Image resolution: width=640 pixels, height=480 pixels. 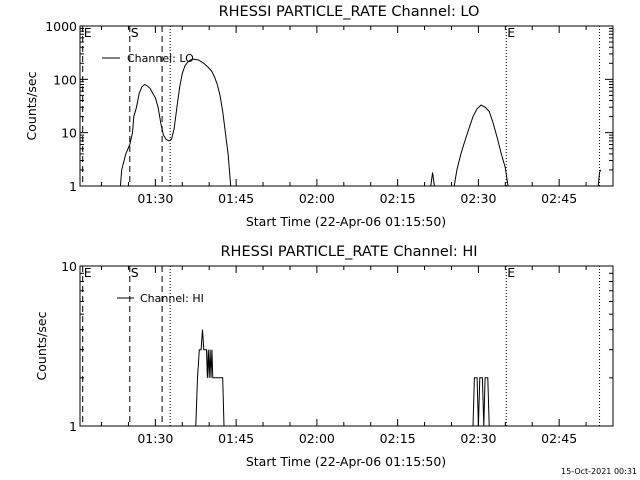 I want to click on legend: Channel: LO, so click(x=148, y=58).